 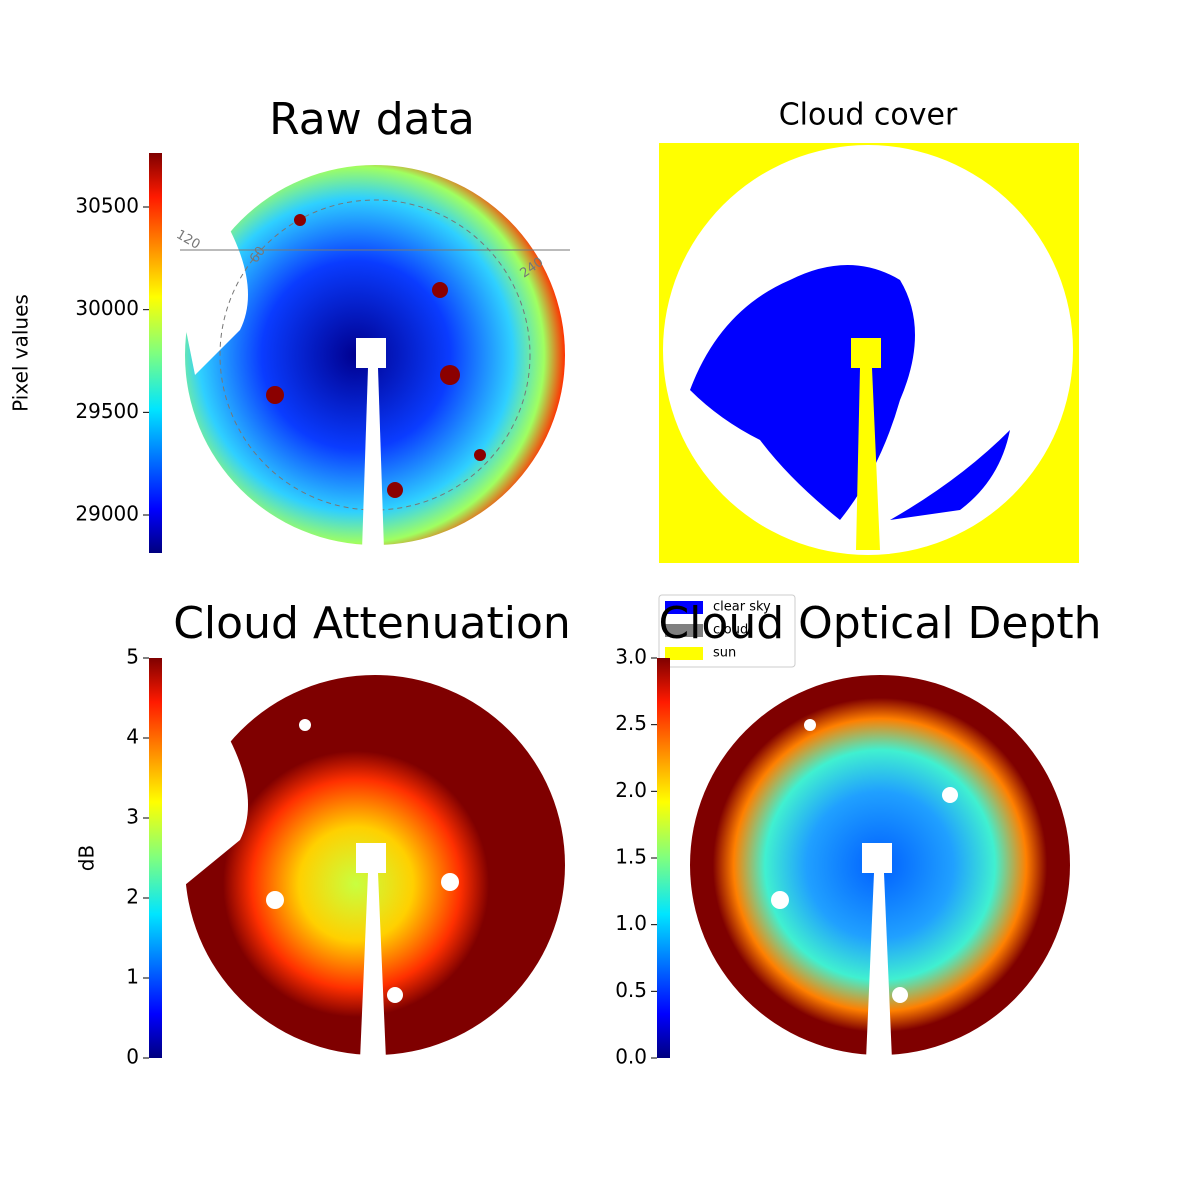 I want to click on colorbar-tick-label: 3.0, so click(x=631, y=657).